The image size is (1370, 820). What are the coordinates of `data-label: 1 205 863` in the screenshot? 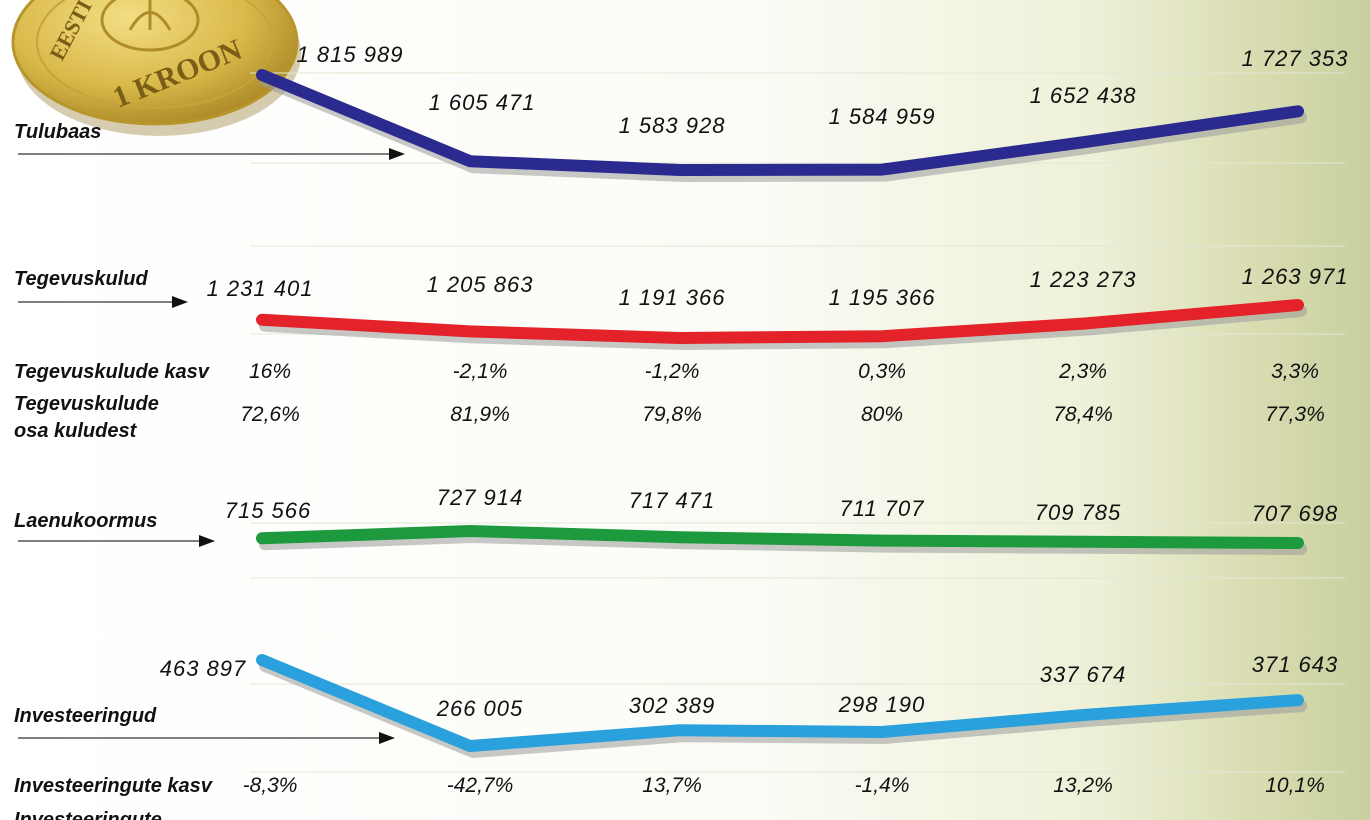 It's located at (480, 284).